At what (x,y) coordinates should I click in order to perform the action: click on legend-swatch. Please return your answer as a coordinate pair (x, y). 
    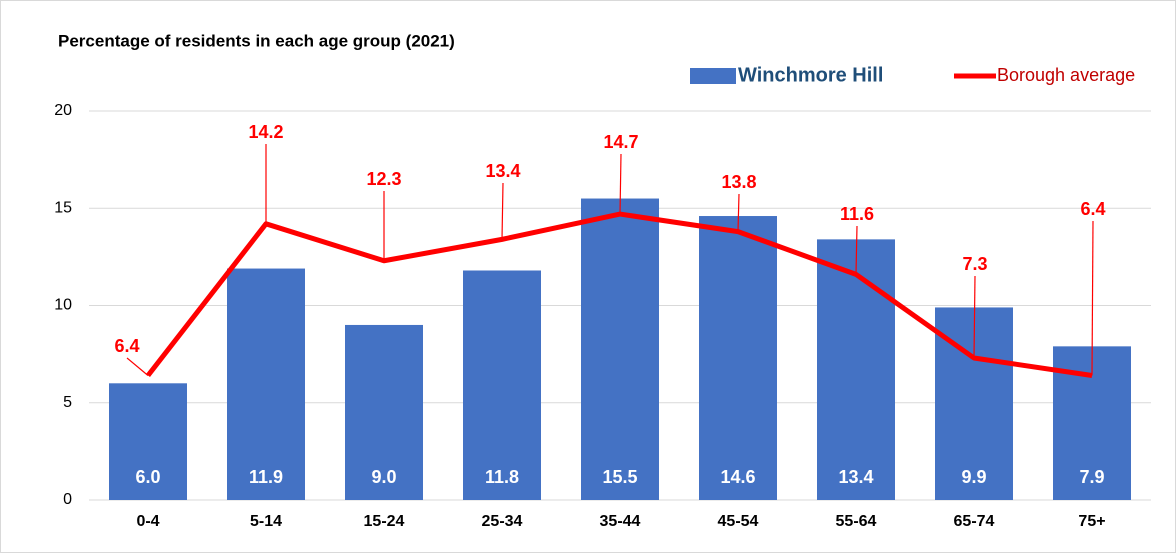
    Looking at the image, I should click on (713, 76).